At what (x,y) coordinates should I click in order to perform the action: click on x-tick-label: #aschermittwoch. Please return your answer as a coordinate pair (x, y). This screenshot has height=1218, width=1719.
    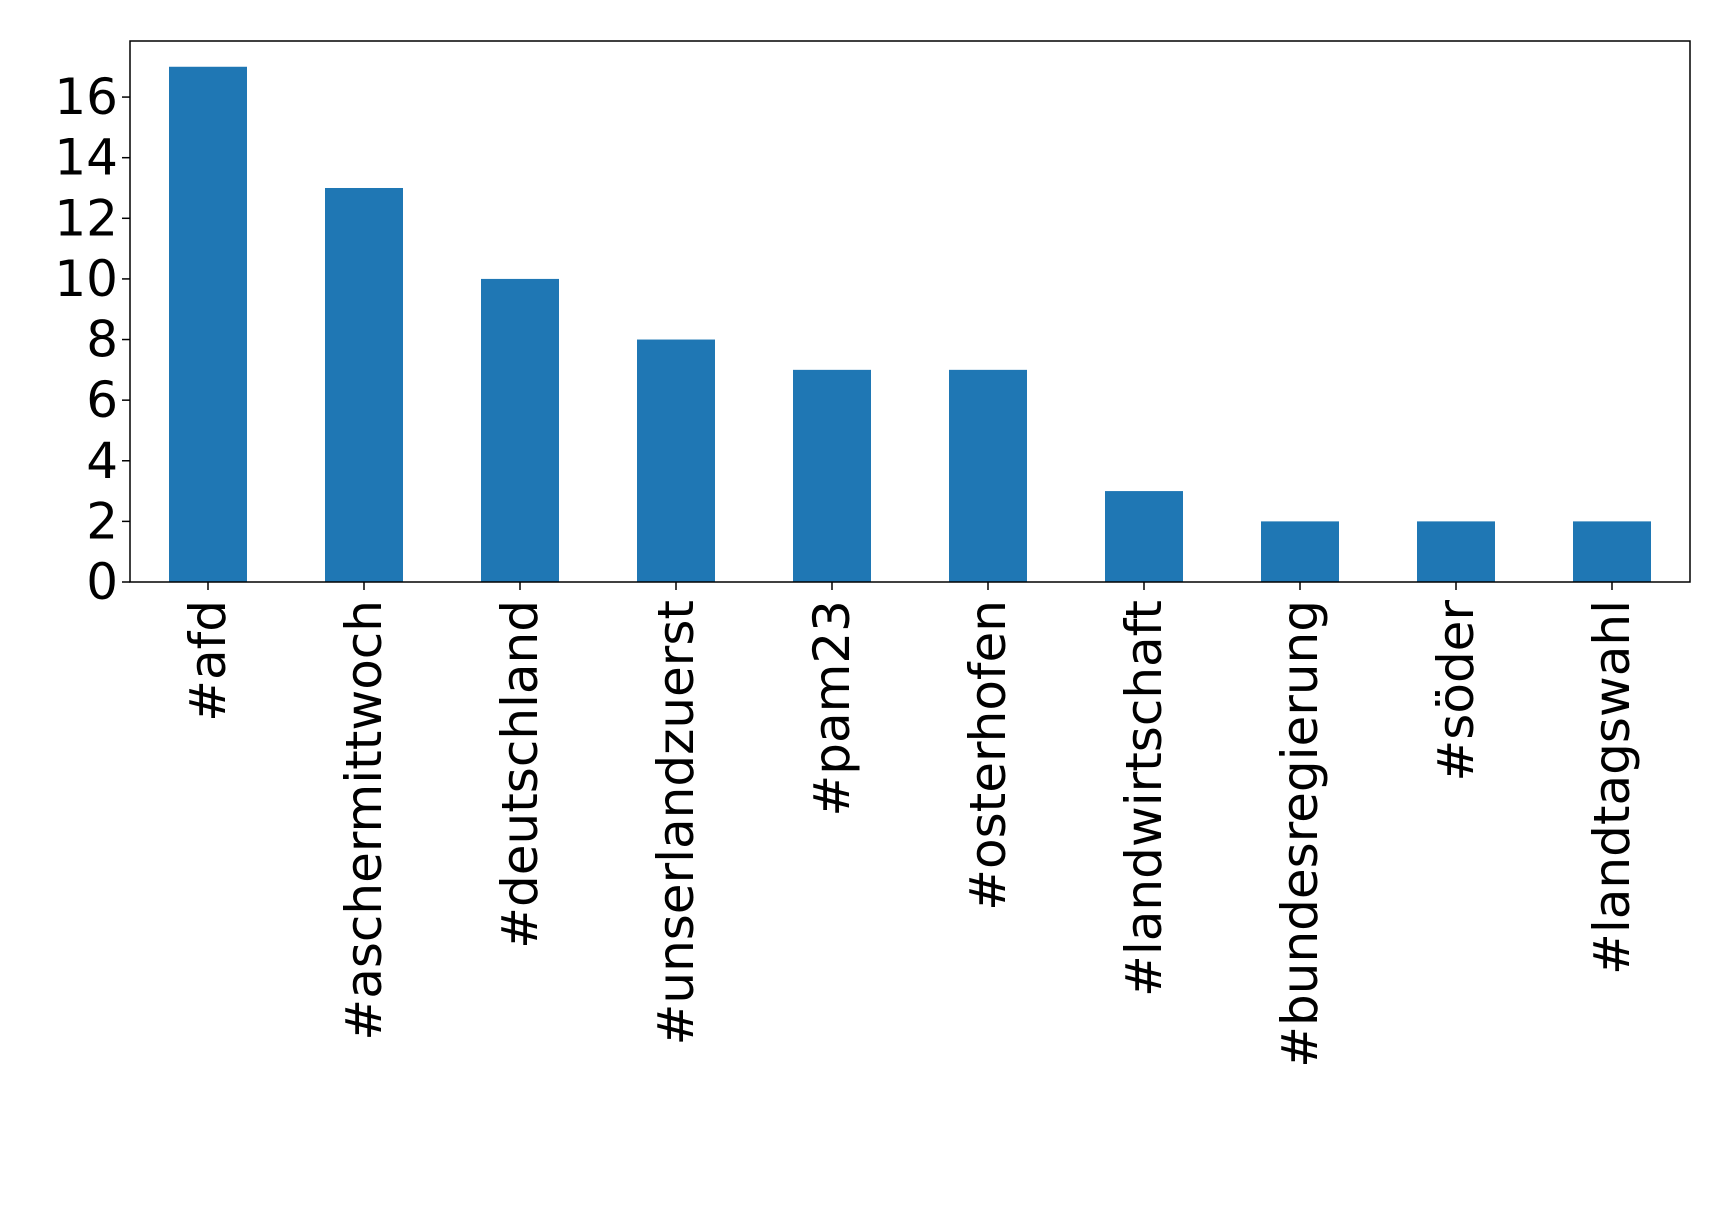
    Looking at the image, I should click on (364, 820).